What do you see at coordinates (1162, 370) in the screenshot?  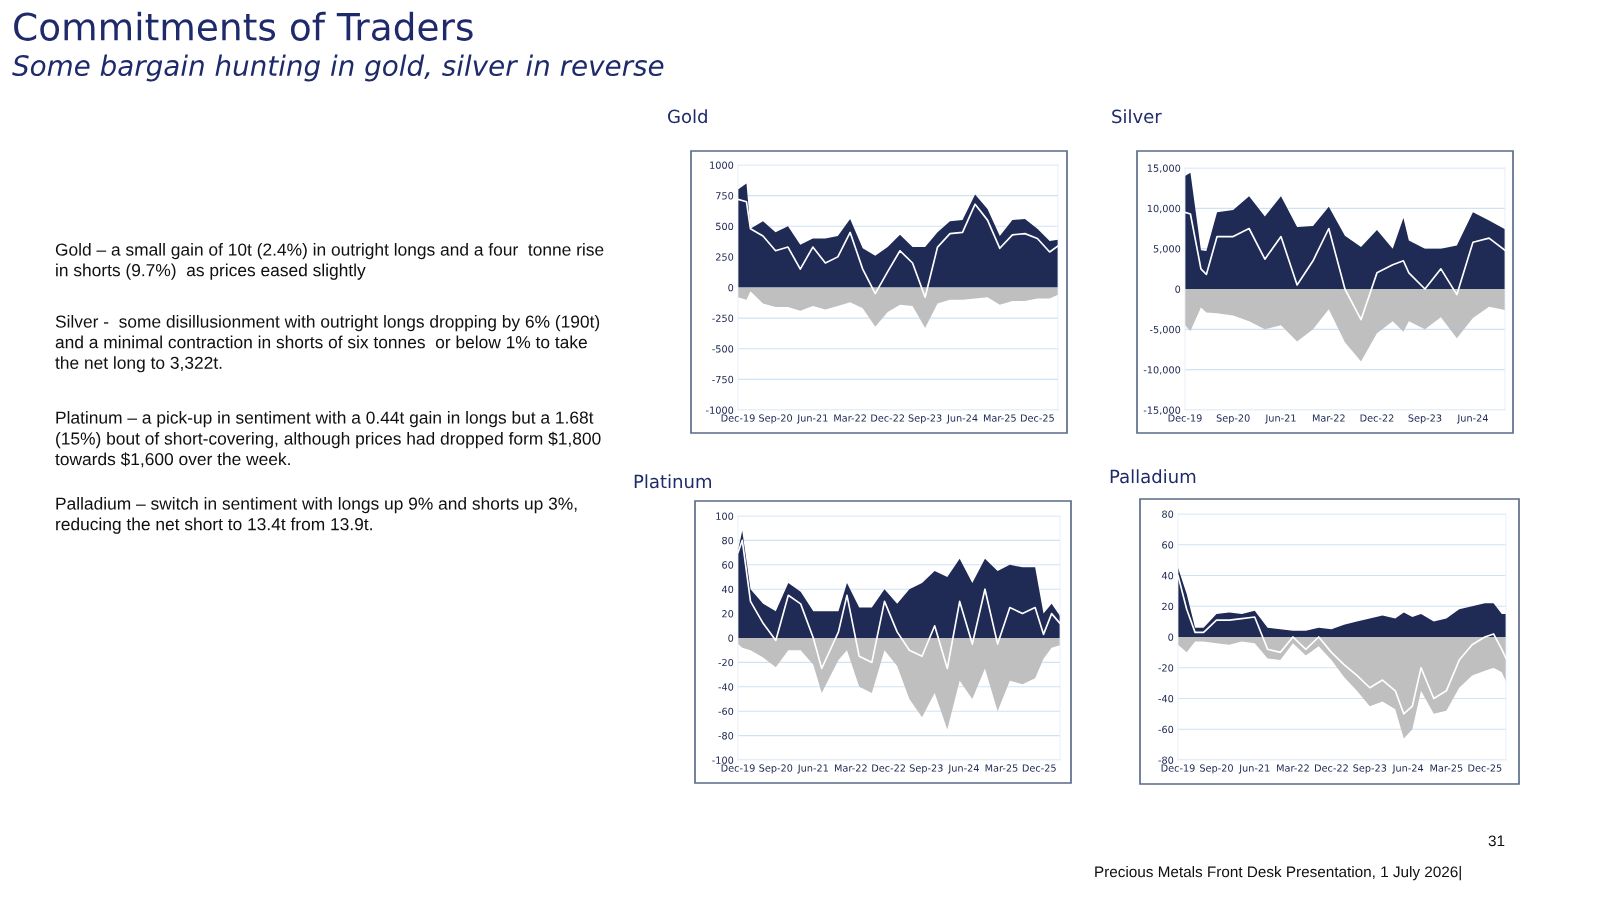 I see `y-tick-label: -10,000` at bounding box center [1162, 370].